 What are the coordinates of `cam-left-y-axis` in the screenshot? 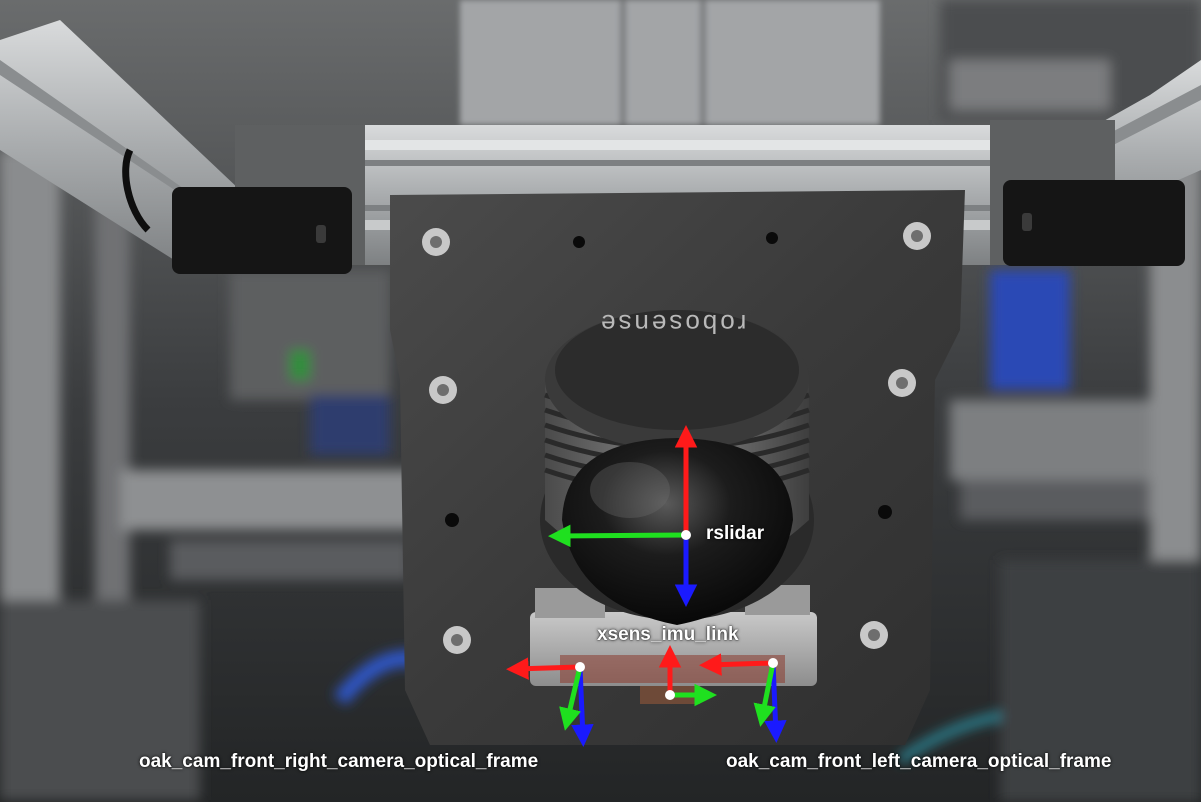 It's located at (764, 694).